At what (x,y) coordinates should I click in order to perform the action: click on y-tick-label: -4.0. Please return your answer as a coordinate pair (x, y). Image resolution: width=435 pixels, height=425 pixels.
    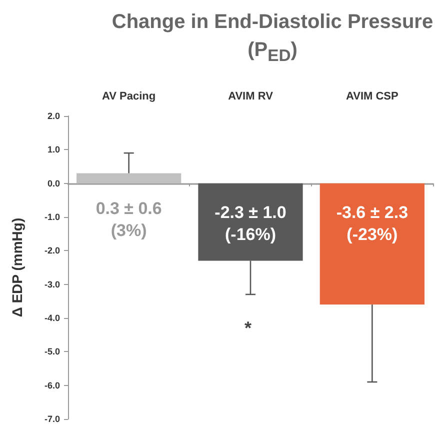
    Looking at the image, I should click on (52, 318).